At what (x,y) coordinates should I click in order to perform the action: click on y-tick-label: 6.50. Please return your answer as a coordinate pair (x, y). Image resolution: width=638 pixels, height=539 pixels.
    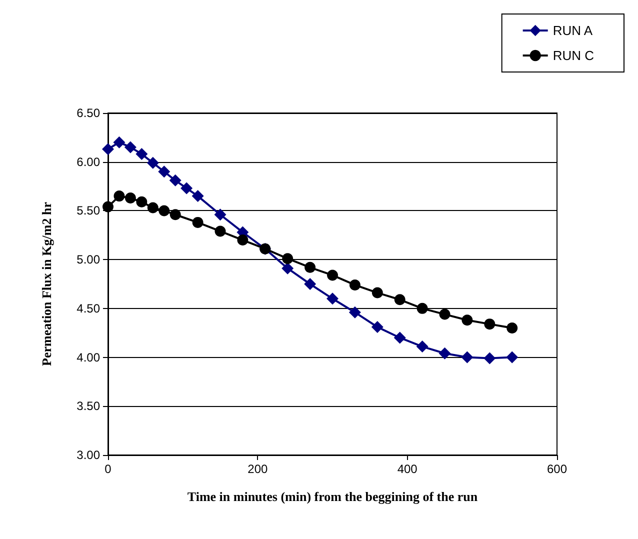
    Looking at the image, I should click on (88, 113).